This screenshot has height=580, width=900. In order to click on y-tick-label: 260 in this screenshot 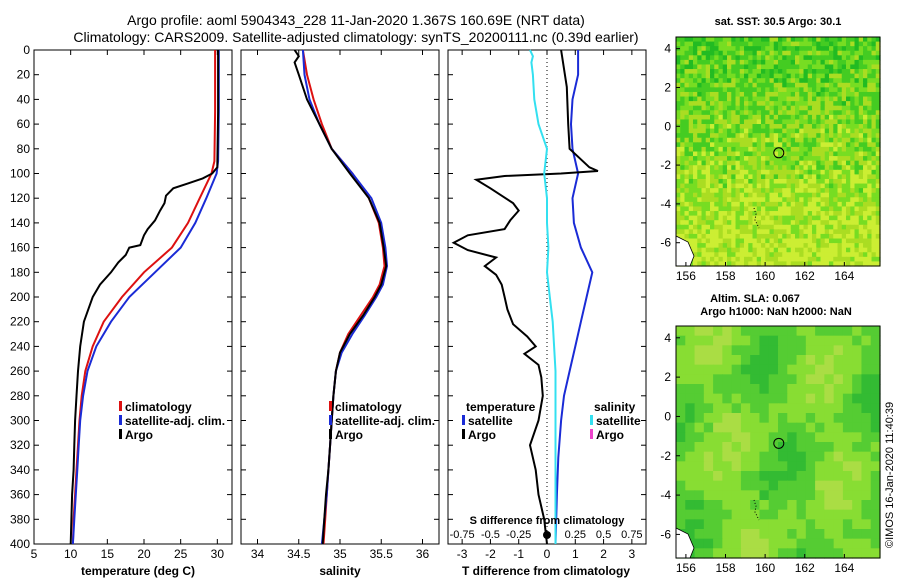, I will do `click(20, 371)`.